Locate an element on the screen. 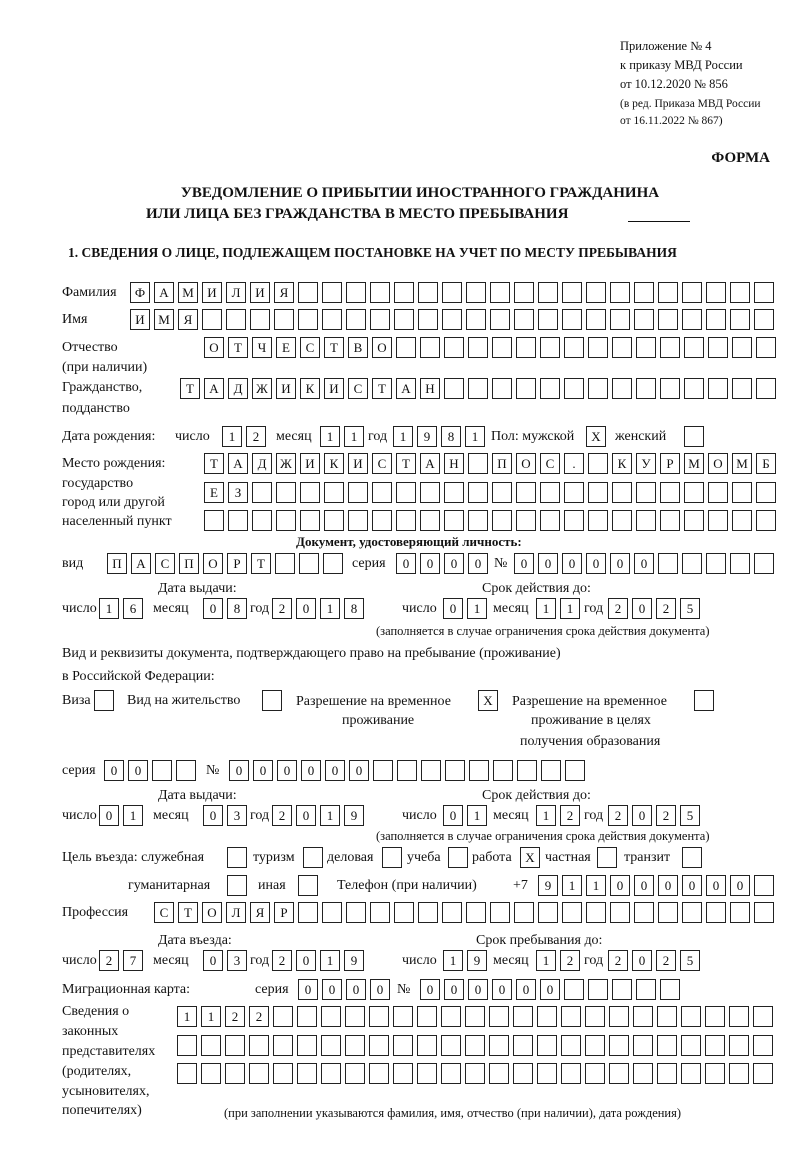 The width and height of the screenshot is (800, 1163). purpose-work-checkbox: X is located at coordinates (530, 857).